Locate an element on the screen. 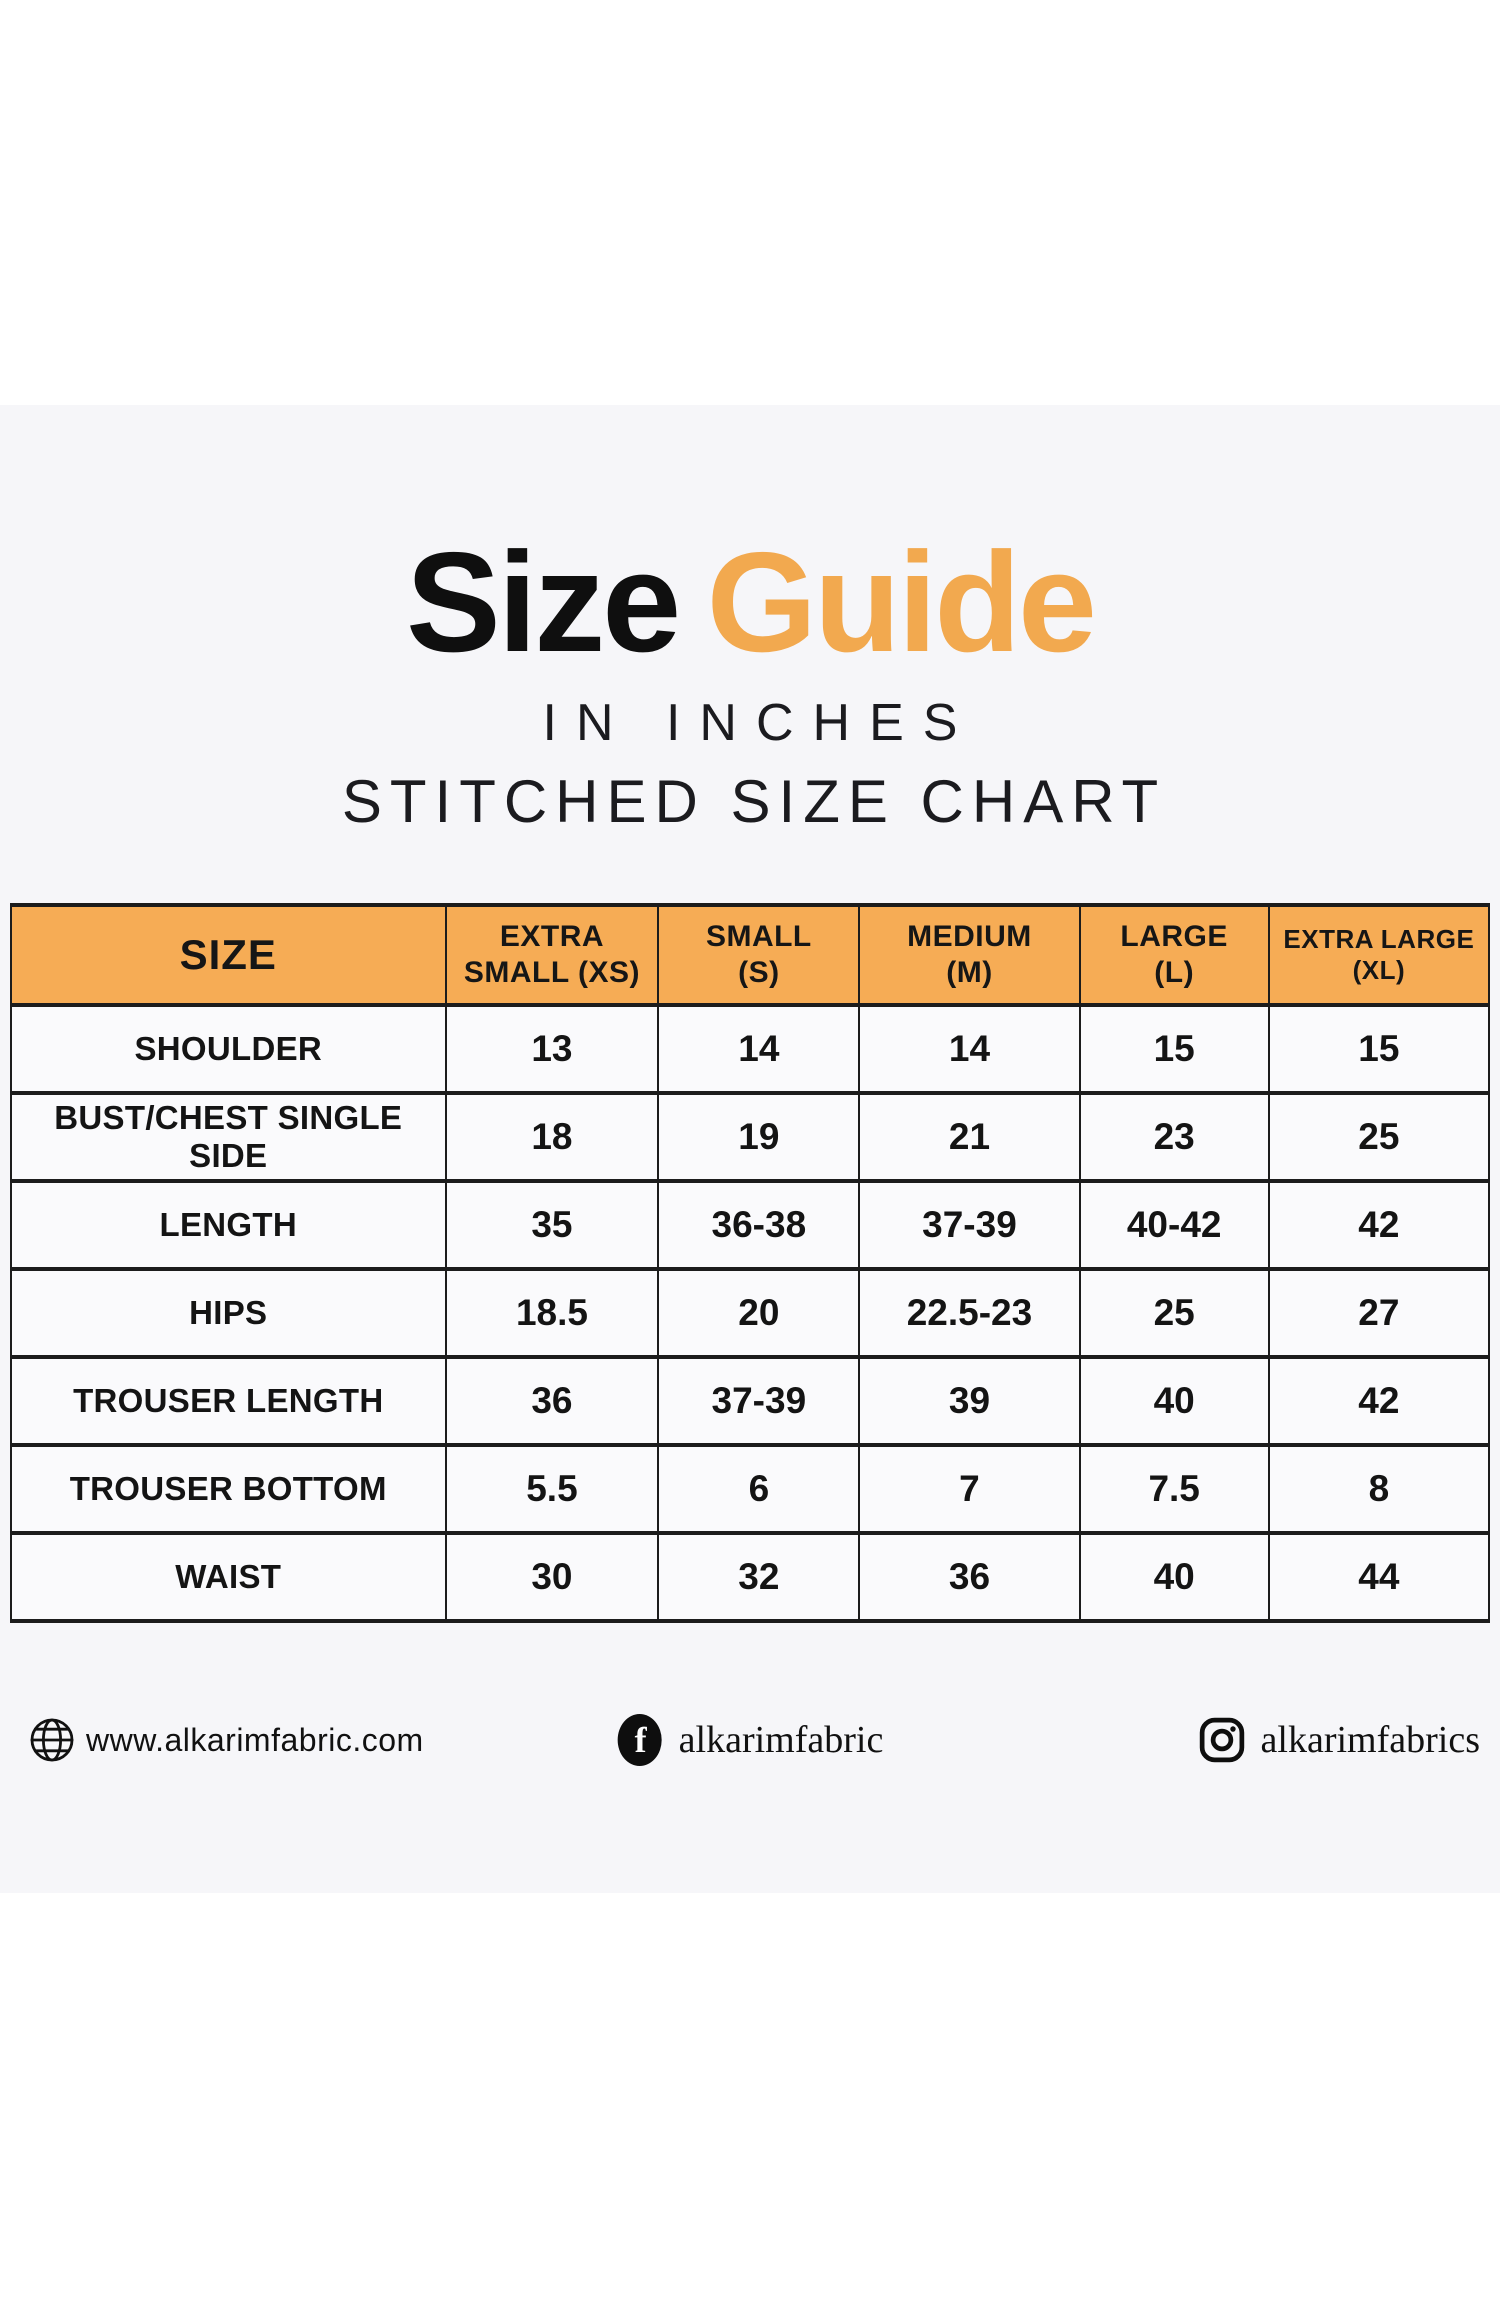 The image size is (1500, 2300). table-cell: 13 is located at coordinates (552, 1049).